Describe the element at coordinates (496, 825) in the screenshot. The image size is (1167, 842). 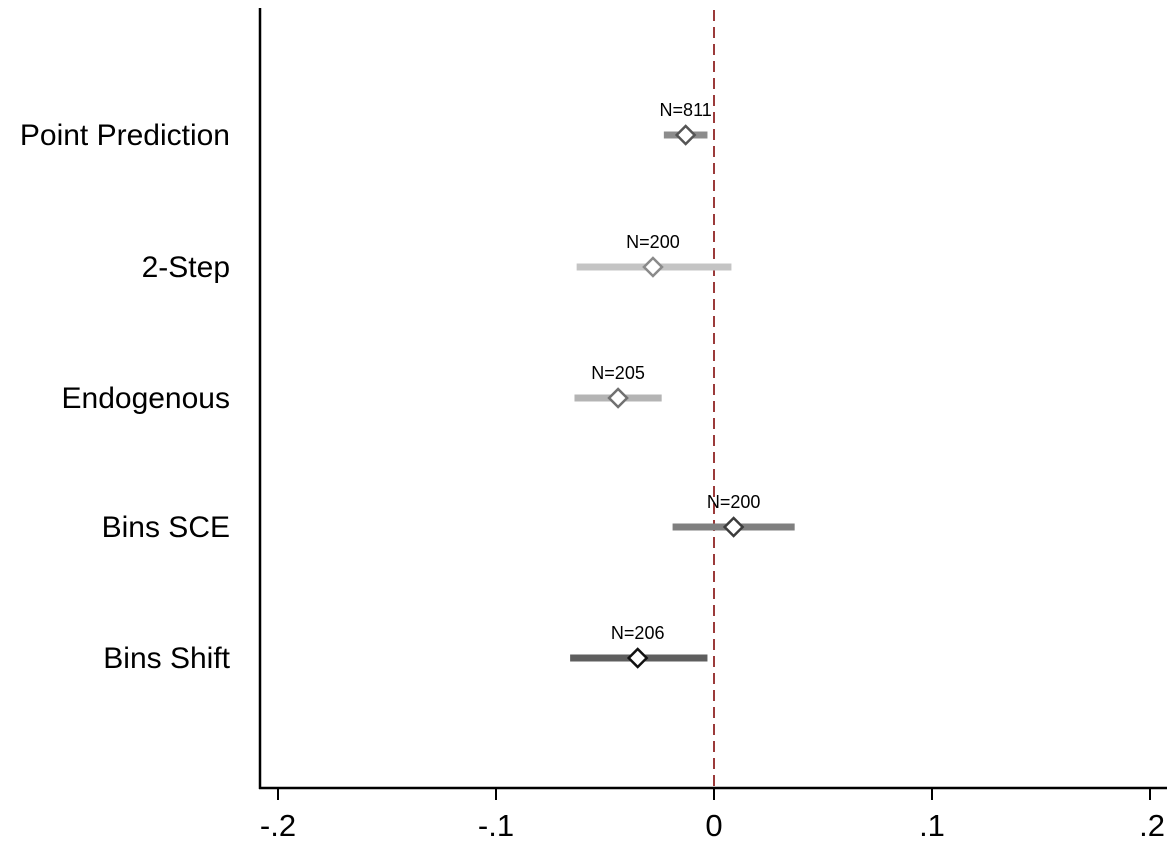
I see `x-tick-label: -.1` at that location.